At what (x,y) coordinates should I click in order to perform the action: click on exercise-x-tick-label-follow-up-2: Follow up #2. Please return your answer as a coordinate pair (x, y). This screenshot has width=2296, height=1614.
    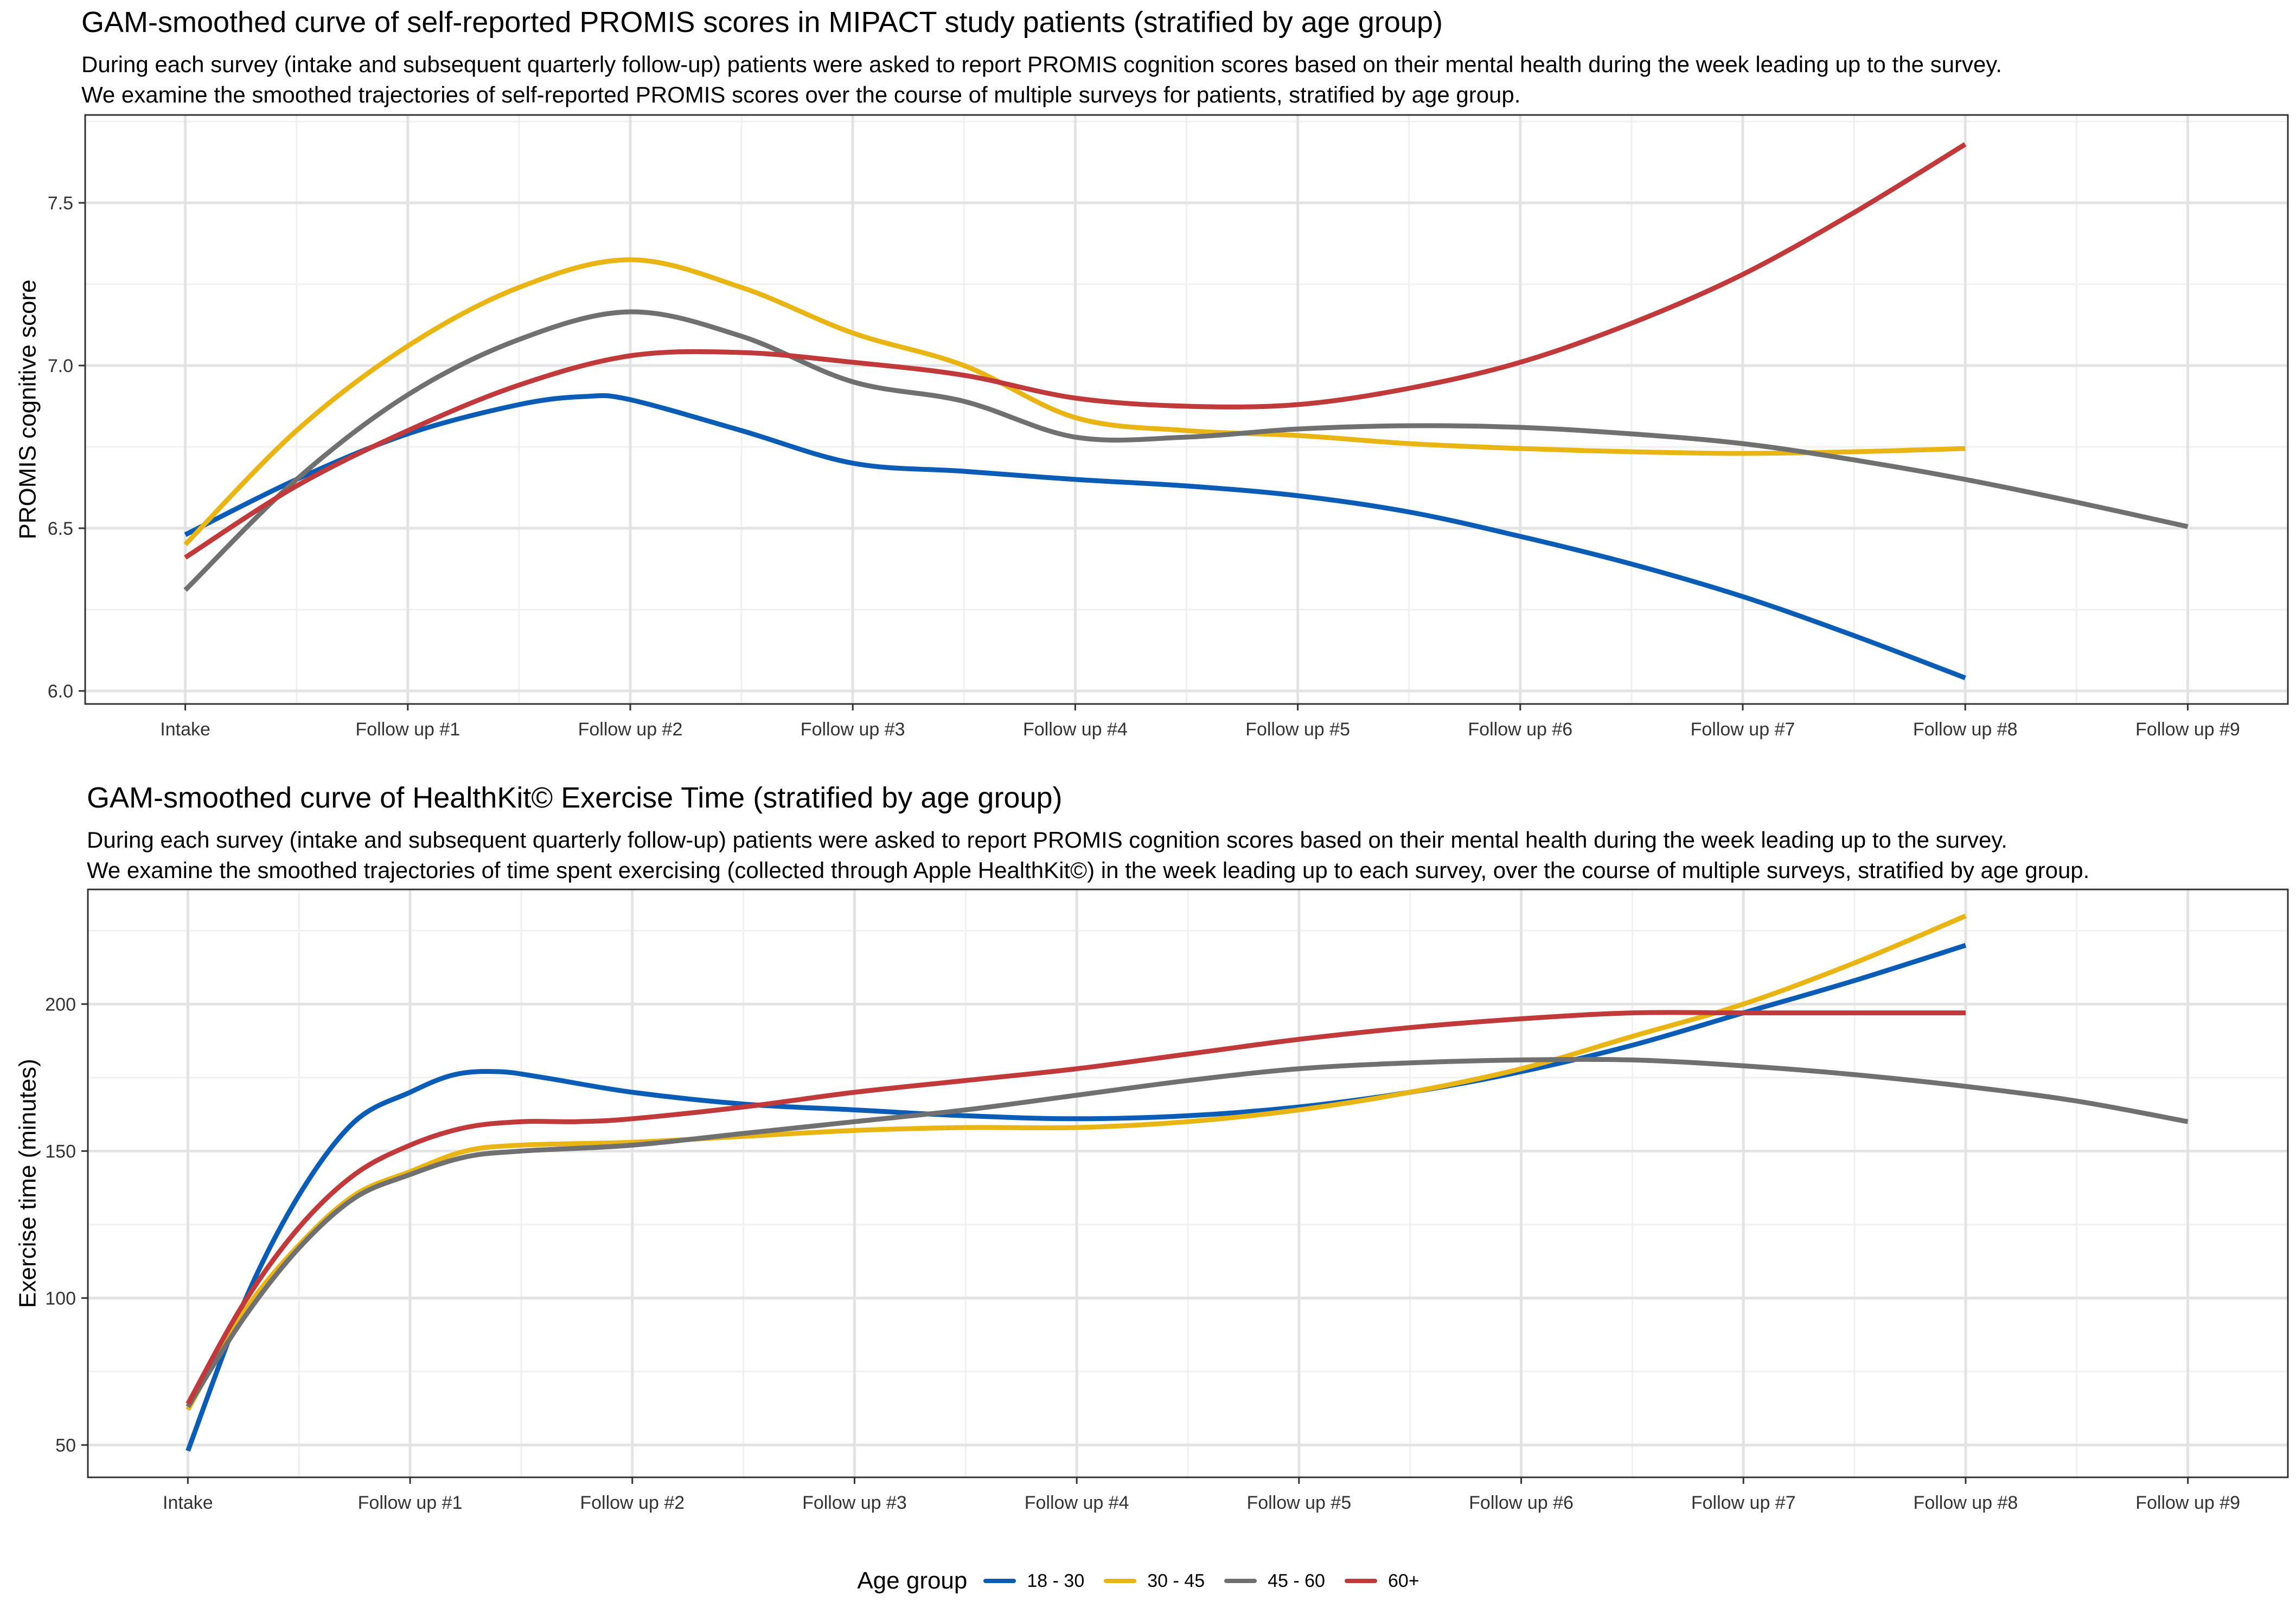
    Looking at the image, I should click on (633, 1503).